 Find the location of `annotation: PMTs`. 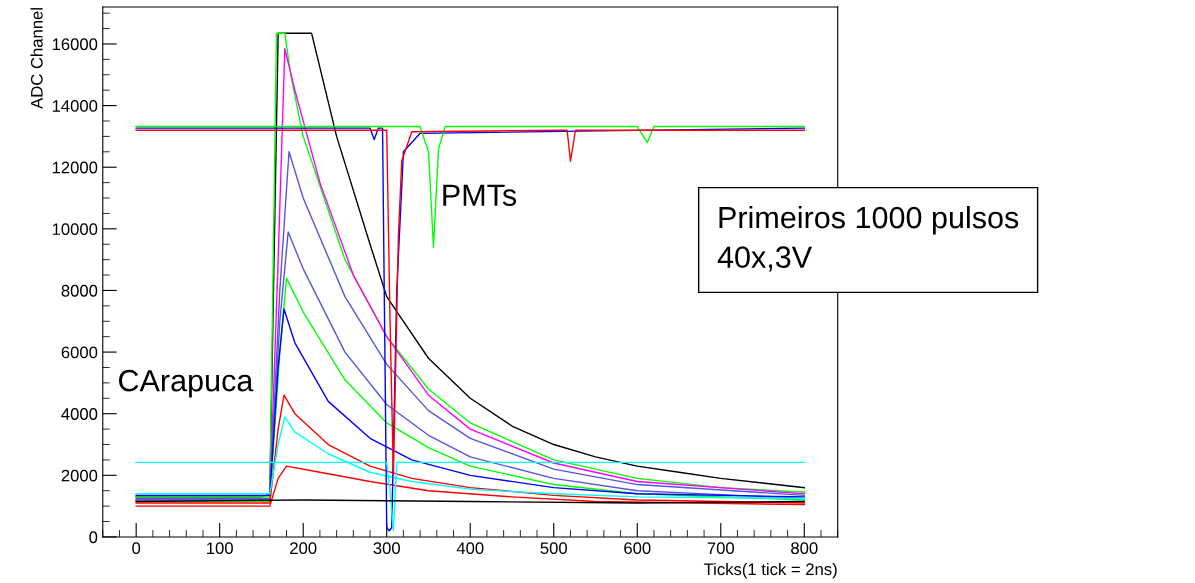

annotation: PMTs is located at coordinates (480, 195).